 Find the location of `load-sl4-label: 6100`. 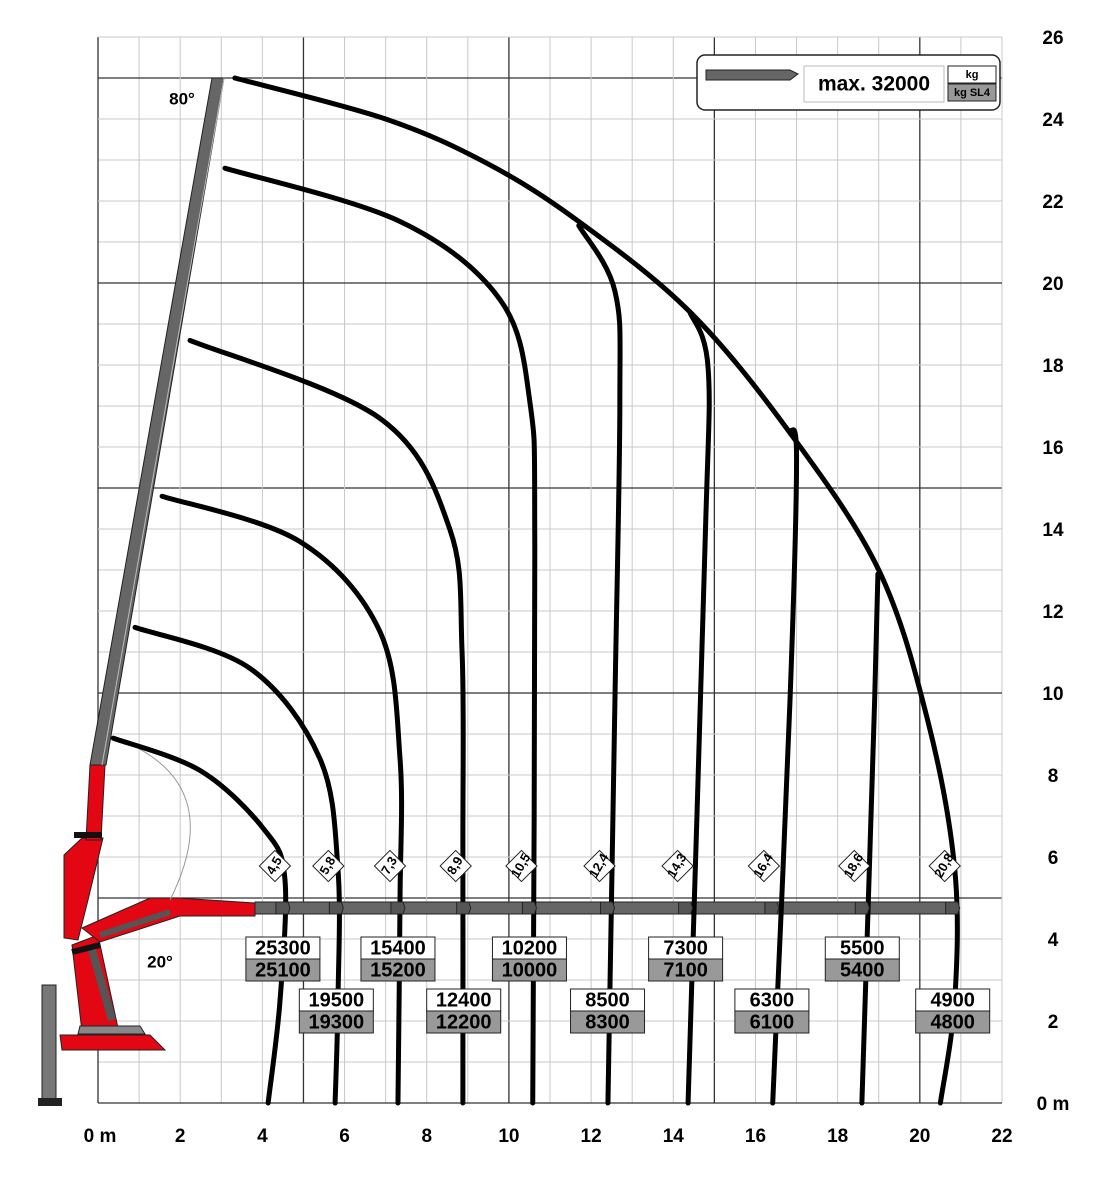

load-sl4-label: 6100 is located at coordinates (772, 1022).